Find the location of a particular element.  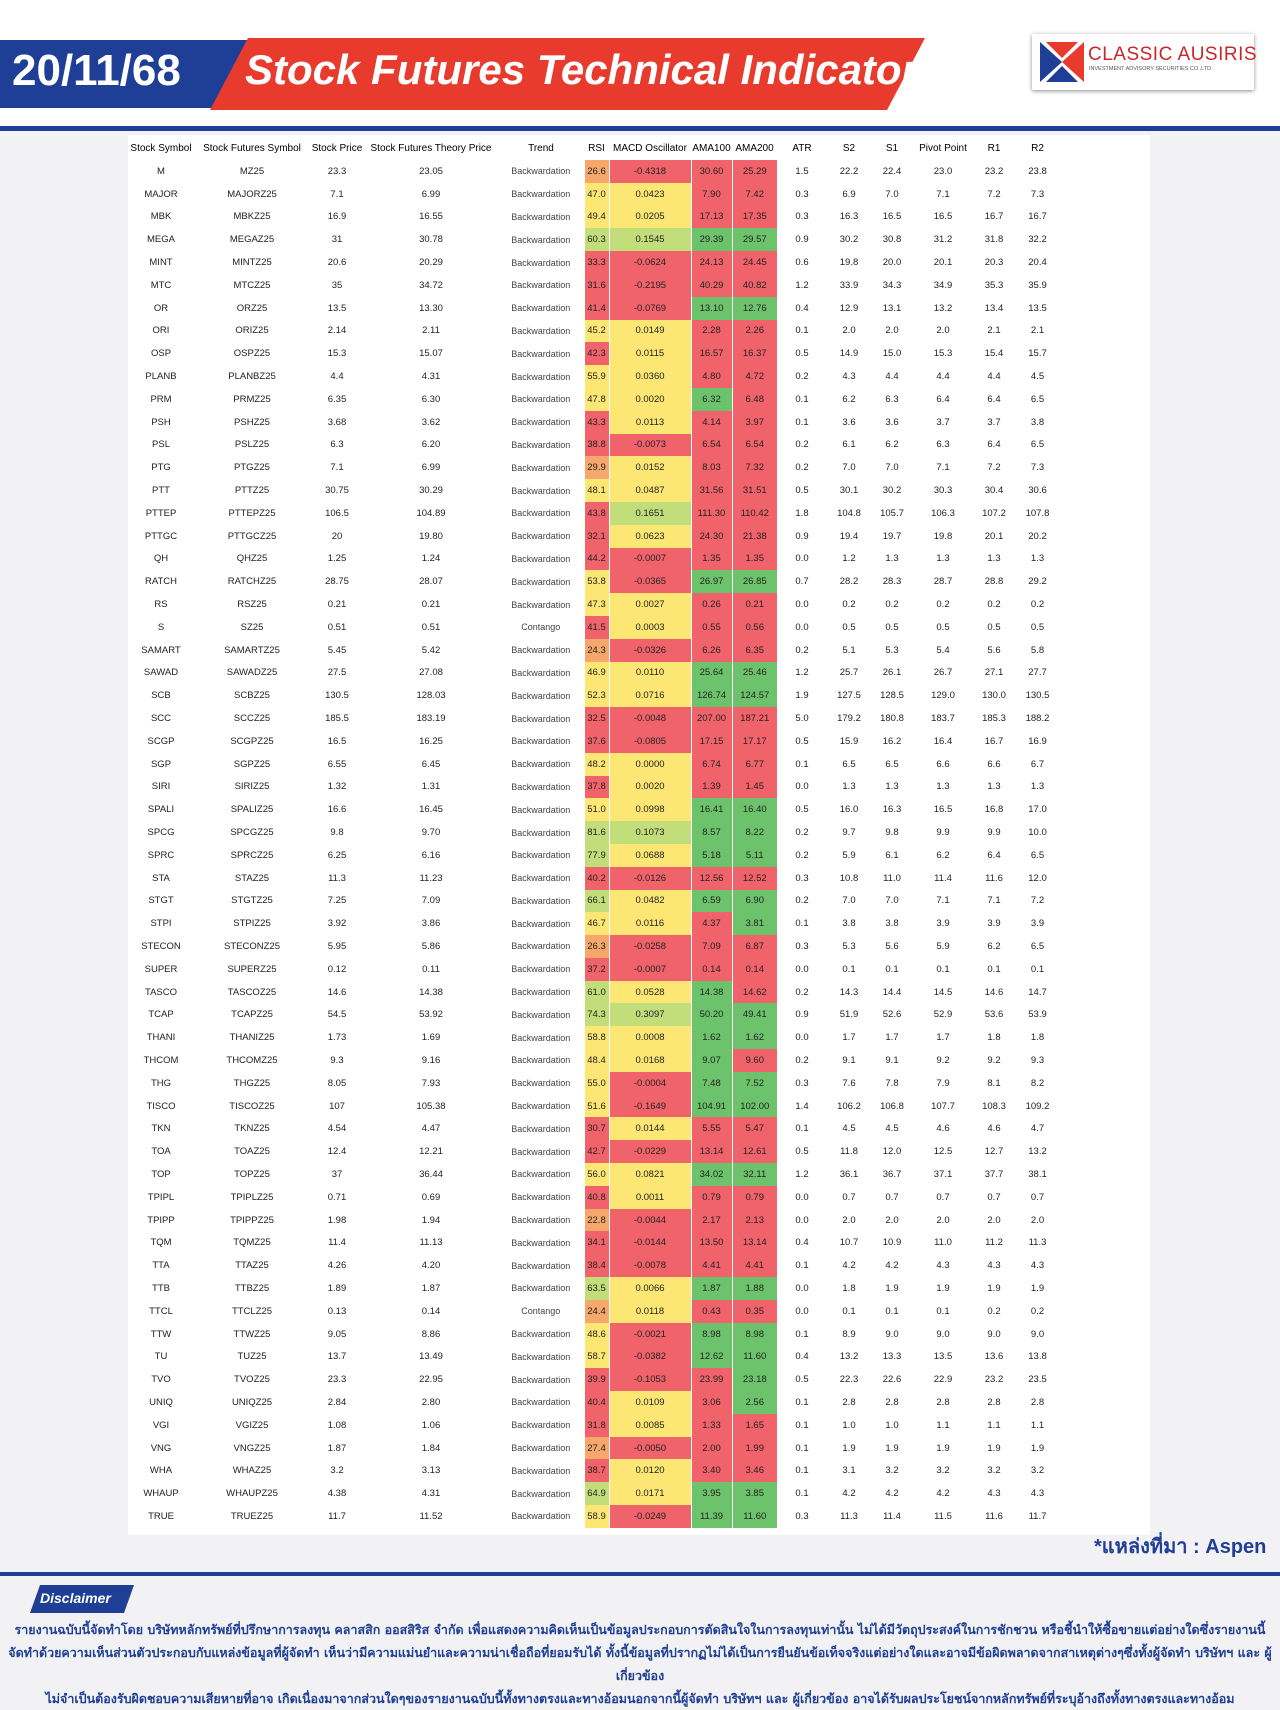

cell-stock-price: 1.98 is located at coordinates (337, 1220).